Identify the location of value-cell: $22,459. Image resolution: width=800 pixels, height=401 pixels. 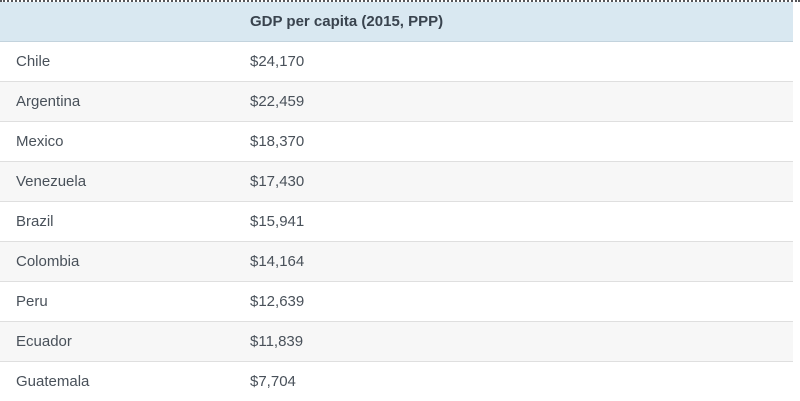
(277, 101).